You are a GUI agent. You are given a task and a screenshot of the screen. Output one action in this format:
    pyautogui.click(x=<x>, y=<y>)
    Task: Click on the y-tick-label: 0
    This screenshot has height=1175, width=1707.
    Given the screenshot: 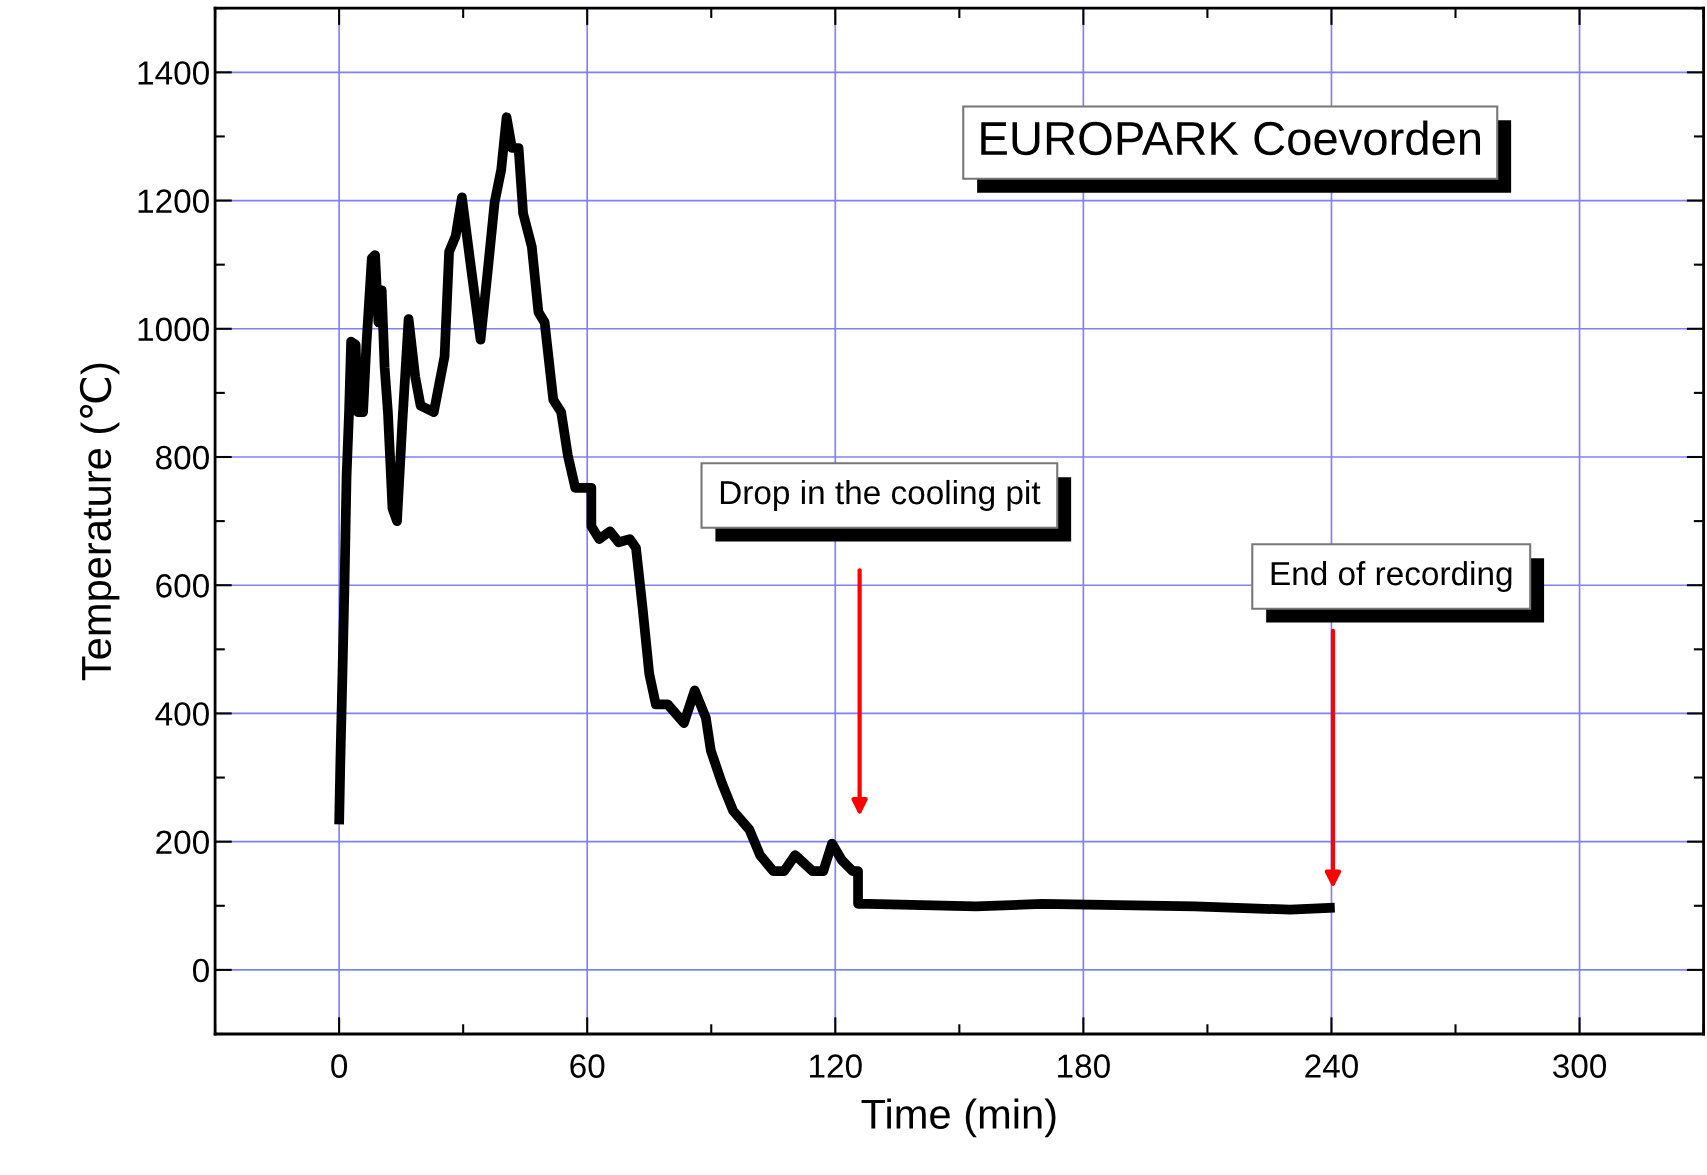 What is the action you would take?
    pyautogui.click(x=200, y=970)
    